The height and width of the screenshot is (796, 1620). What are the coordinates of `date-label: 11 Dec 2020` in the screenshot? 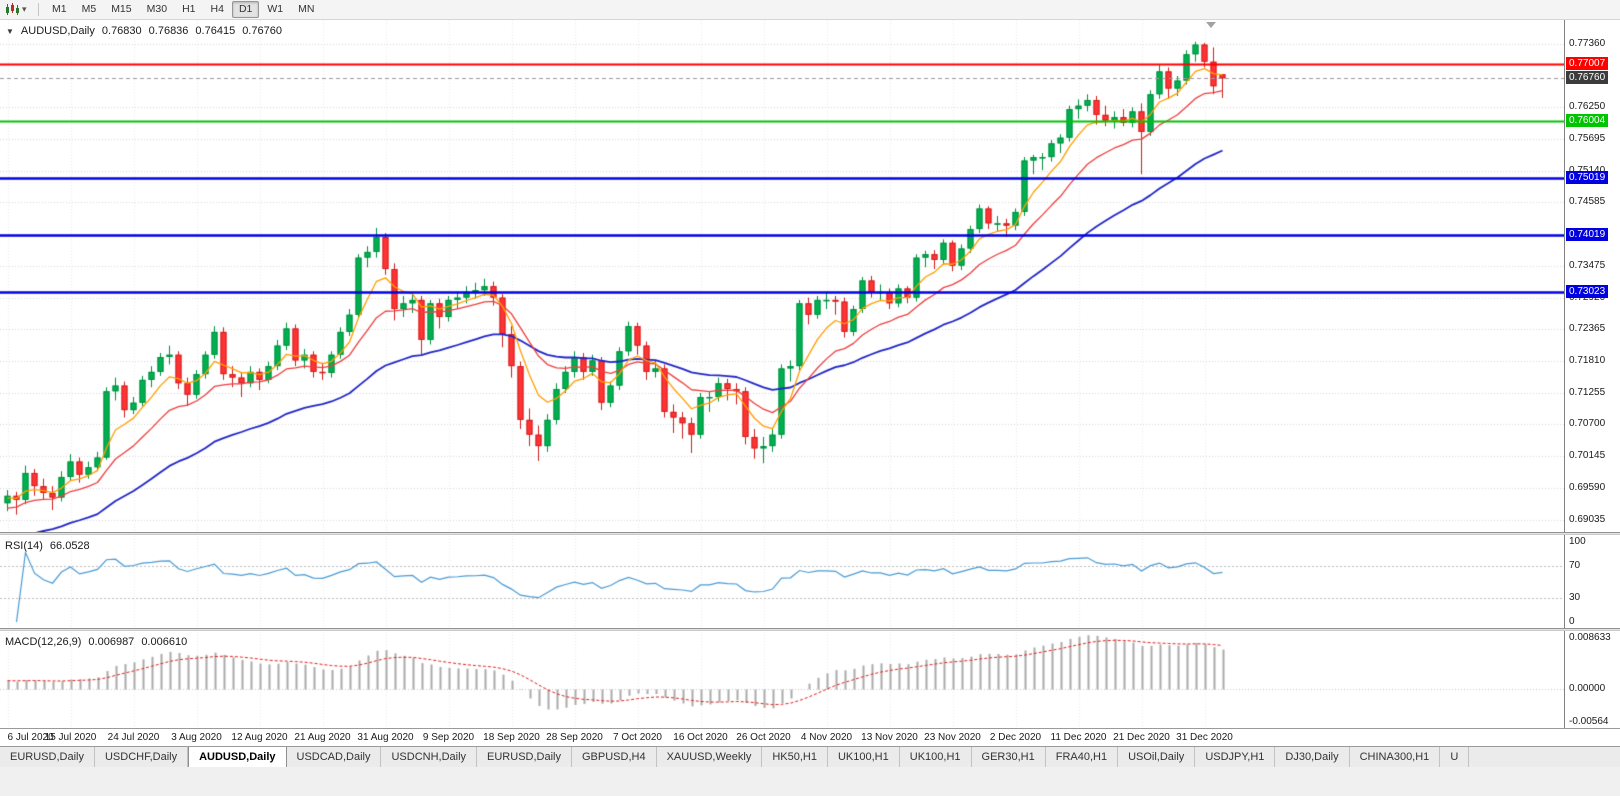 It's located at (1078, 737).